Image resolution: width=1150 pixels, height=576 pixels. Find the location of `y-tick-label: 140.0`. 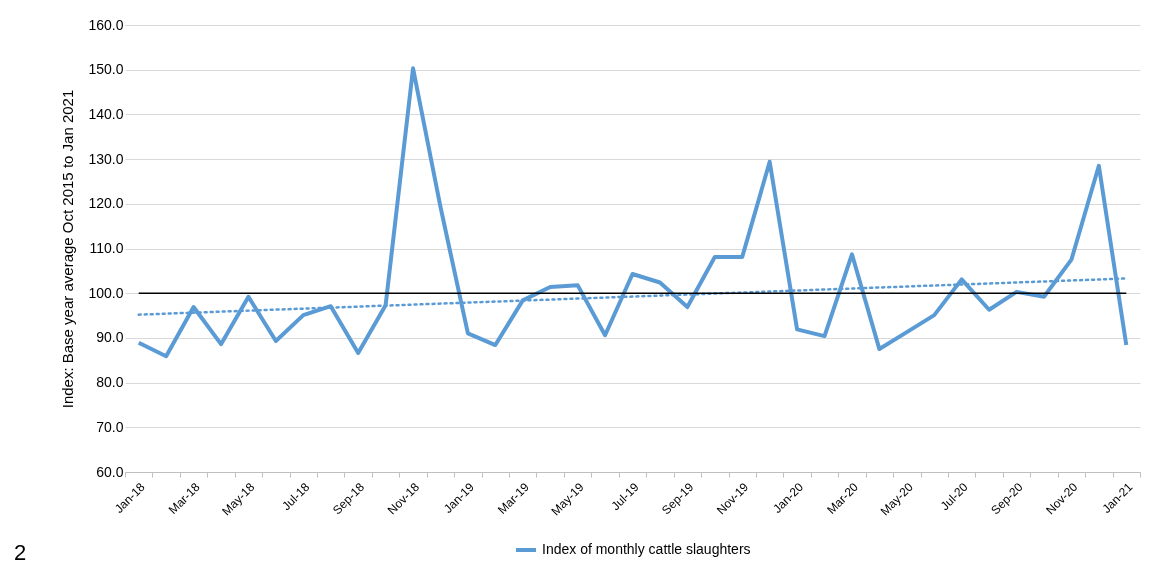

y-tick-label: 140.0 is located at coordinates (106, 113).